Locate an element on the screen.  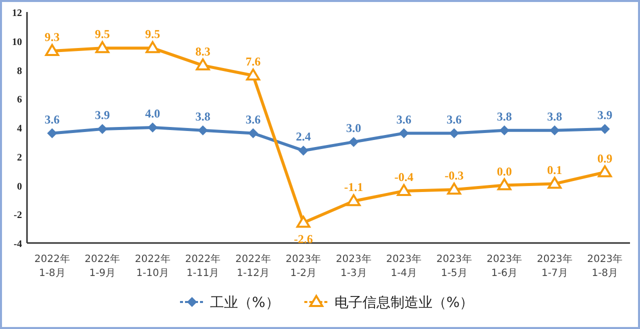
data-label: 9.3 is located at coordinates (52, 37).